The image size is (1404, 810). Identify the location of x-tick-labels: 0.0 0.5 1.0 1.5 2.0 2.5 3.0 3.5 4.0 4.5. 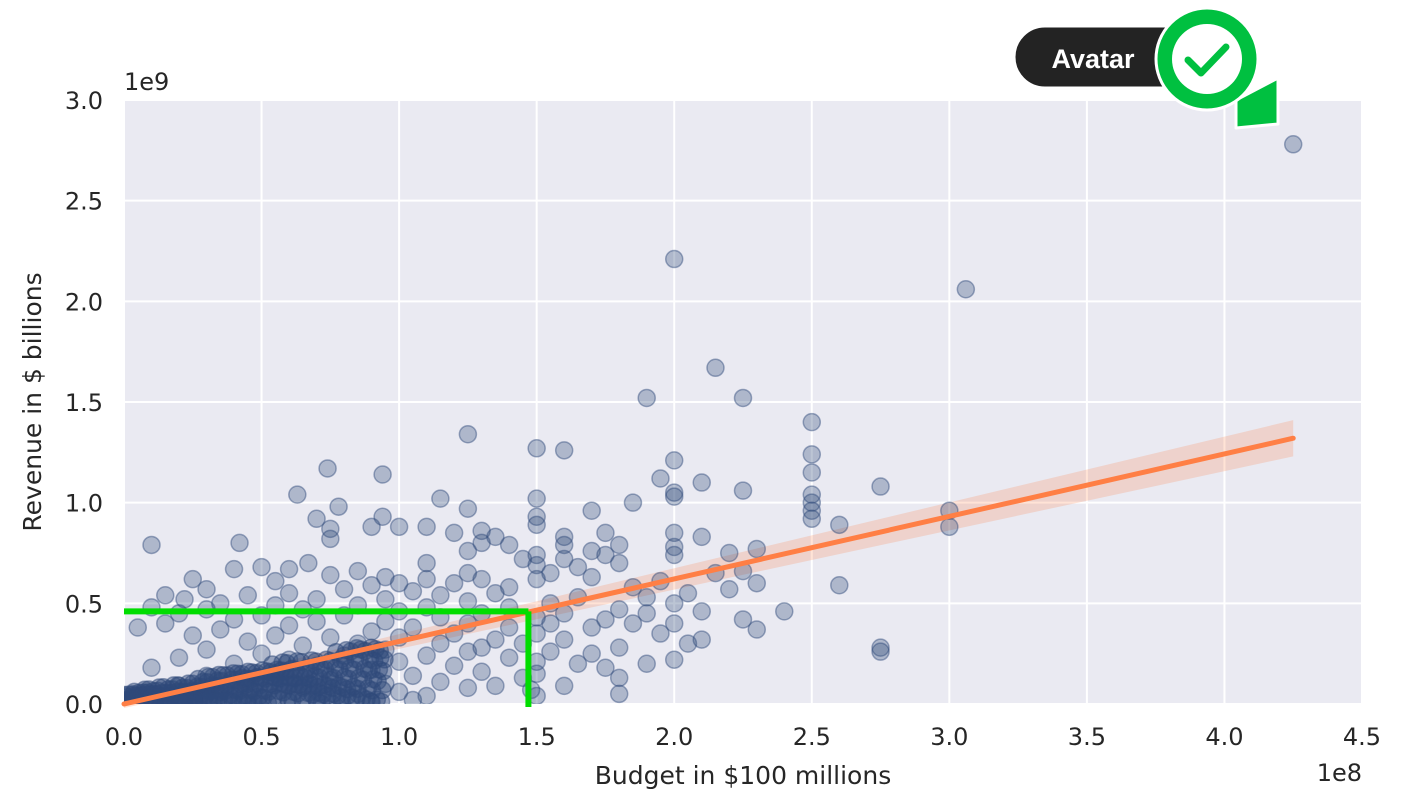
(743, 737).